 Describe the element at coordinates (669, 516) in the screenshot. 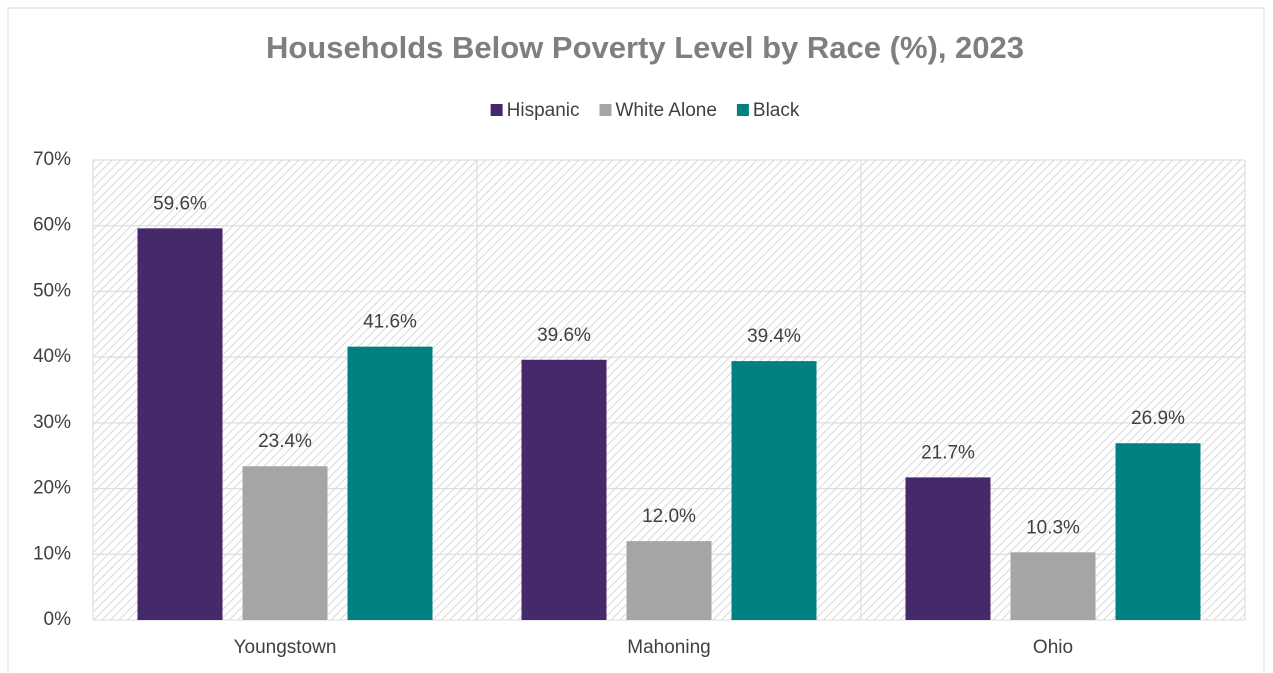

I see `data-label: 12.0%` at that location.